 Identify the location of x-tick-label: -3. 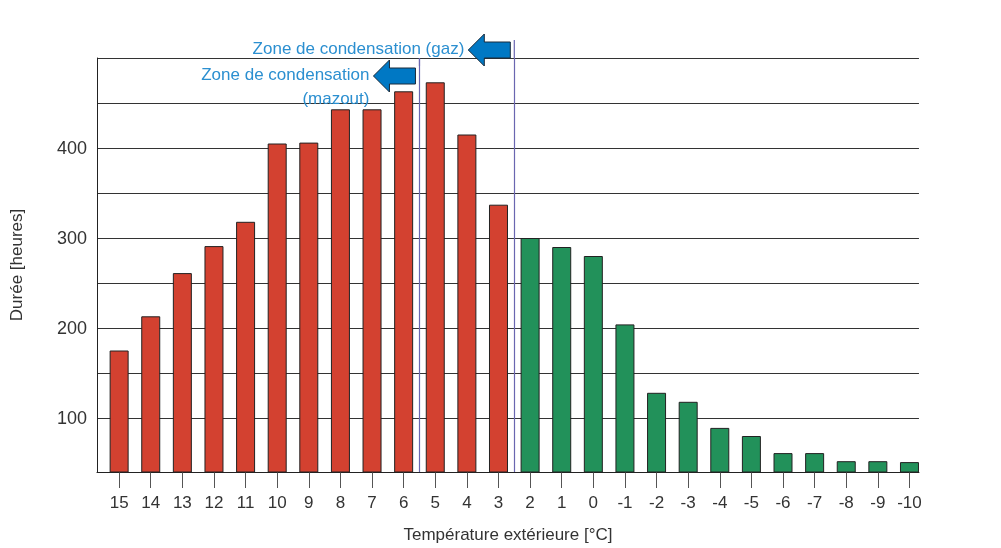
(688, 502).